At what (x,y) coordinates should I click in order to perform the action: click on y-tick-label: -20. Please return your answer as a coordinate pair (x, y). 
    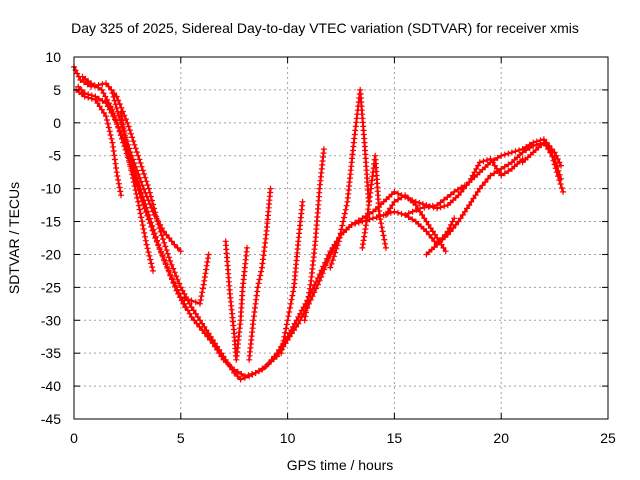
    Looking at the image, I should click on (51, 254).